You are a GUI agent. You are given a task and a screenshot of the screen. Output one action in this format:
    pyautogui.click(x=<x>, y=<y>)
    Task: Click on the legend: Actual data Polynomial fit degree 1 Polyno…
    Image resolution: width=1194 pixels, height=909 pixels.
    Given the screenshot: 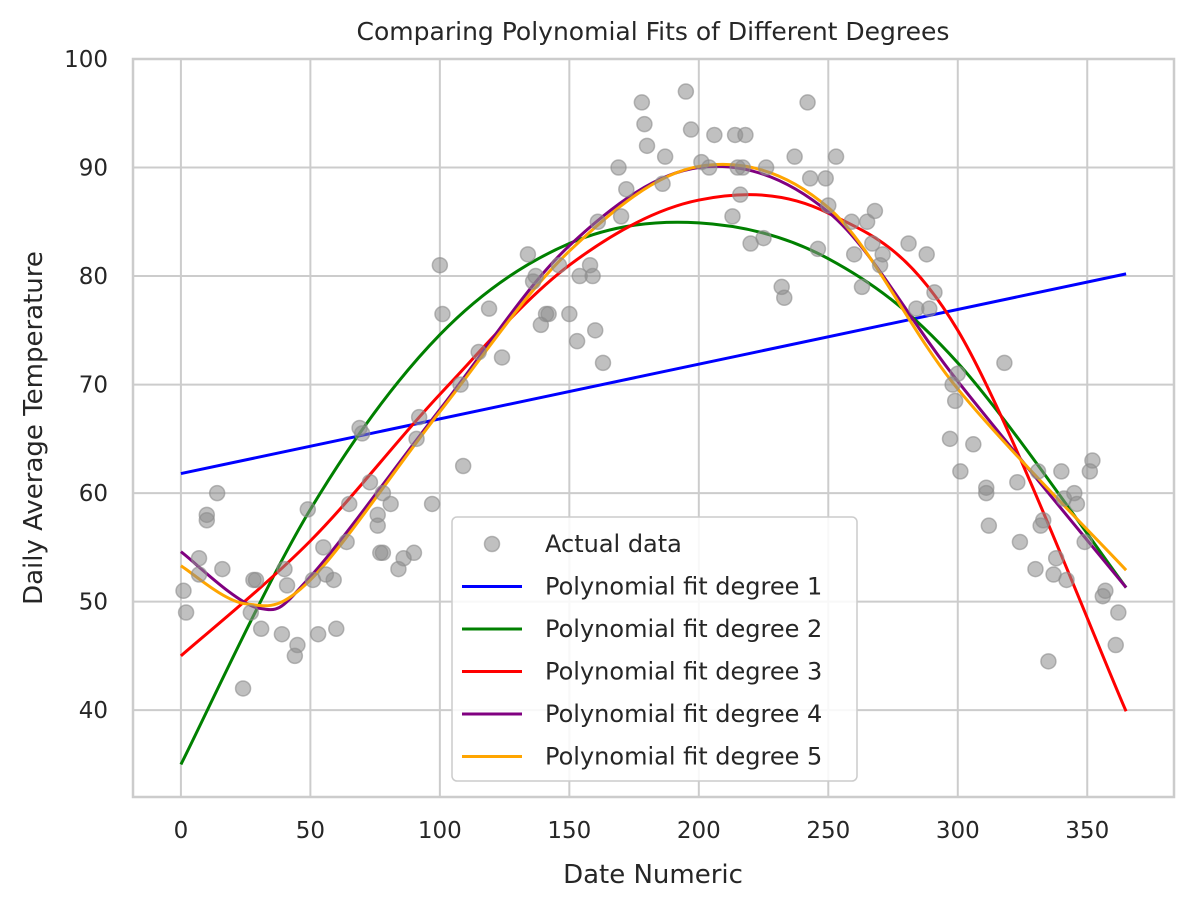 What is the action you would take?
    pyautogui.click(x=654, y=649)
    